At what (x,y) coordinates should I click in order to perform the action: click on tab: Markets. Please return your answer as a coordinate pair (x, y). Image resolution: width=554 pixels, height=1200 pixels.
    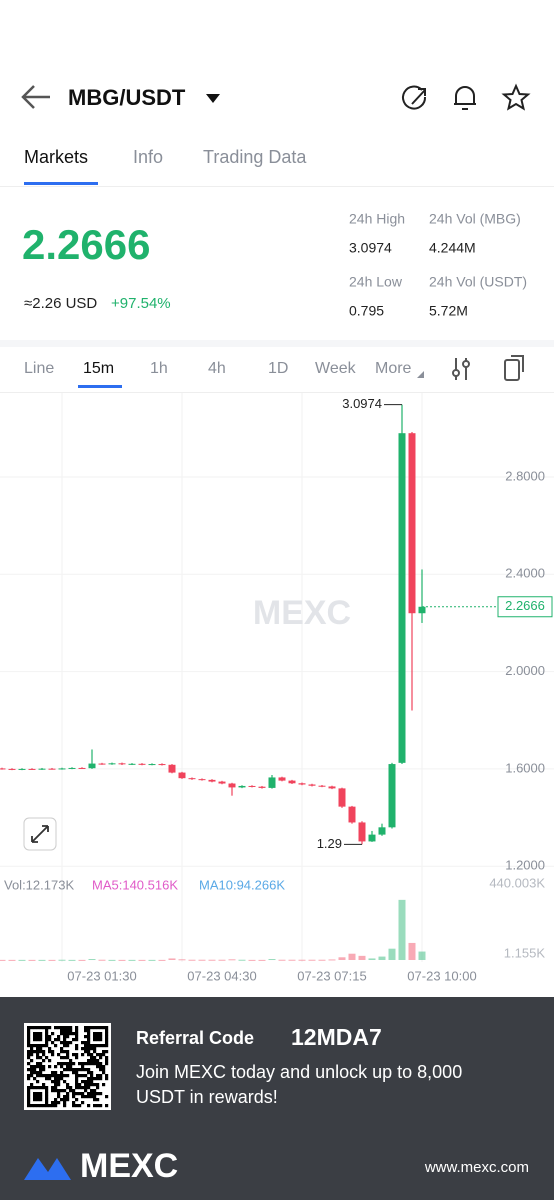
    Looking at the image, I should click on (56, 157).